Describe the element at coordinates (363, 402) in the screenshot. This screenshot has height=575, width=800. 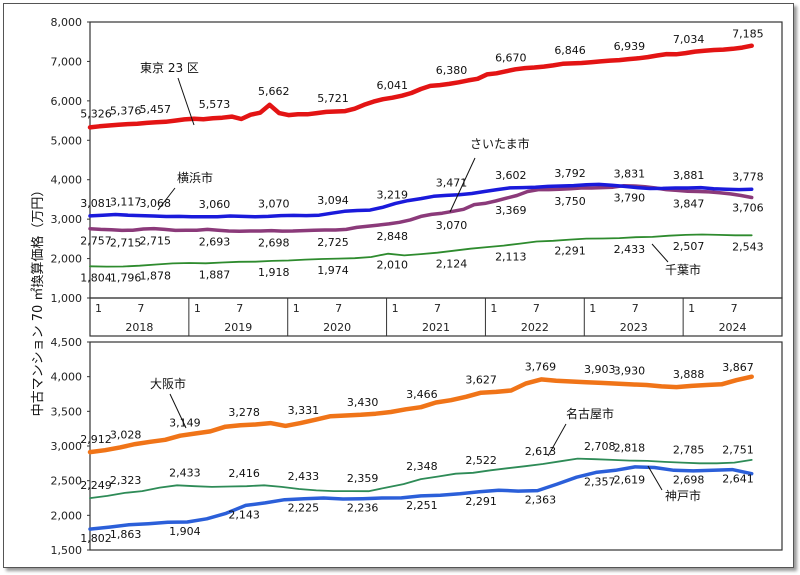
I see `data-label: 3,430` at that location.